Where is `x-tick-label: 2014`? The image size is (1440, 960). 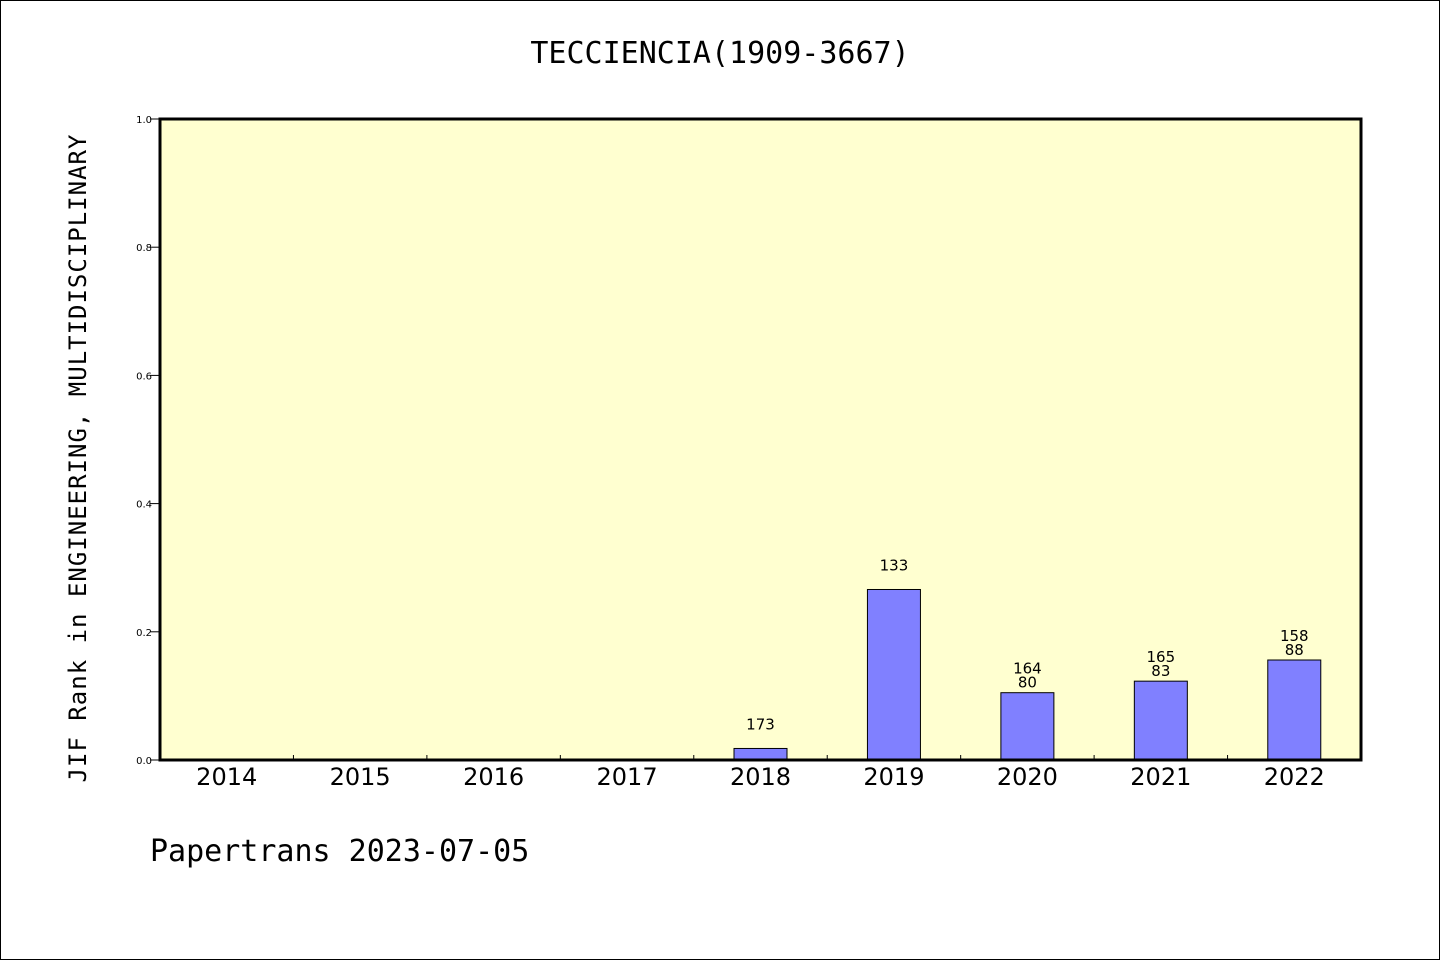
x-tick-label: 2014 is located at coordinates (226, 777).